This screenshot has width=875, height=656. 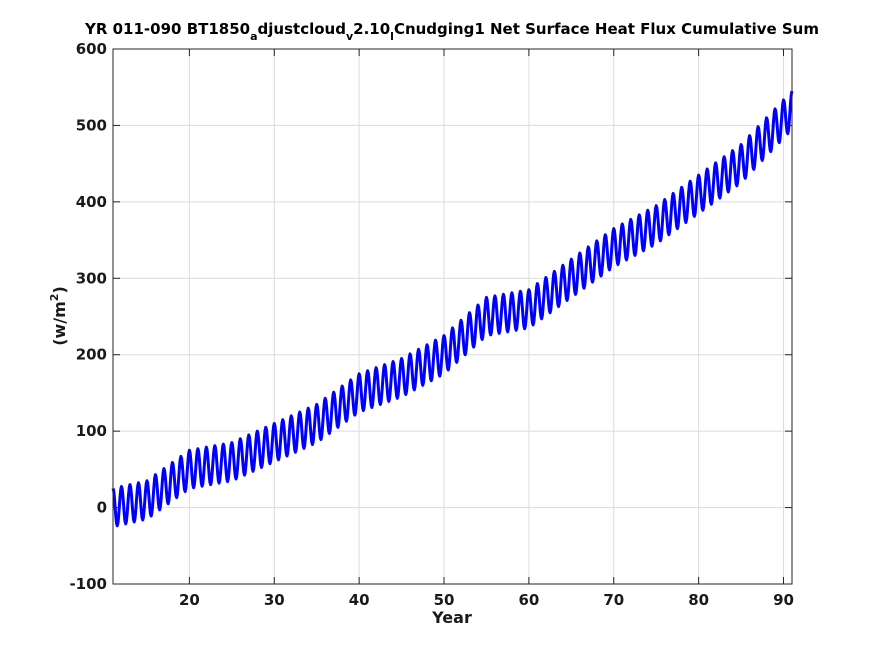 I want to click on y-tick-label: 300, so click(x=91, y=278).